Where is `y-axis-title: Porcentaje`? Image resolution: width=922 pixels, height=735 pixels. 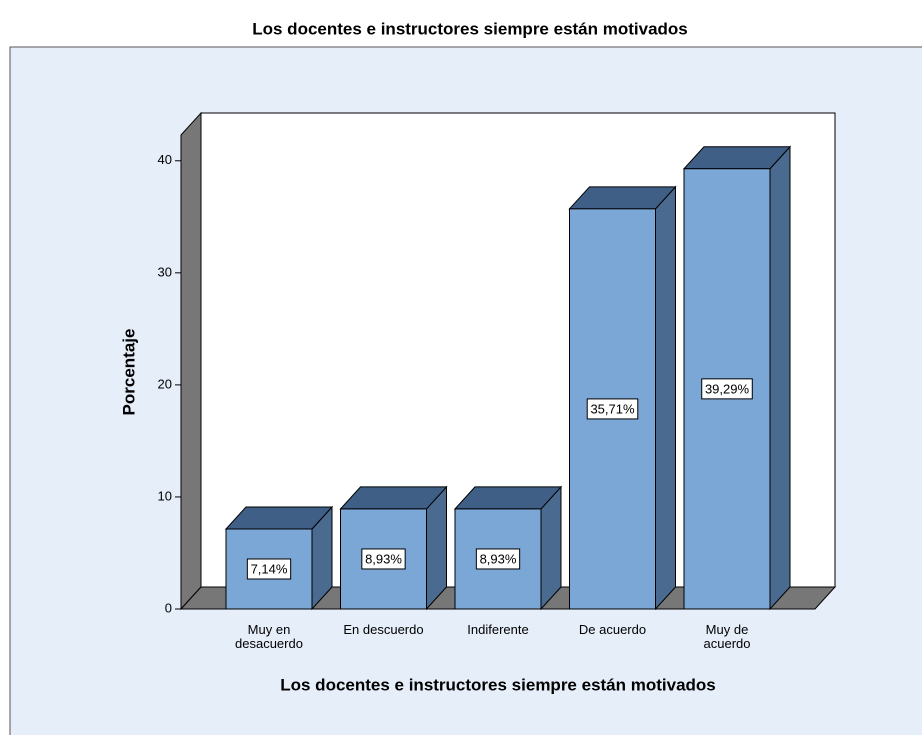
y-axis-title: Porcentaje is located at coordinates (128, 372).